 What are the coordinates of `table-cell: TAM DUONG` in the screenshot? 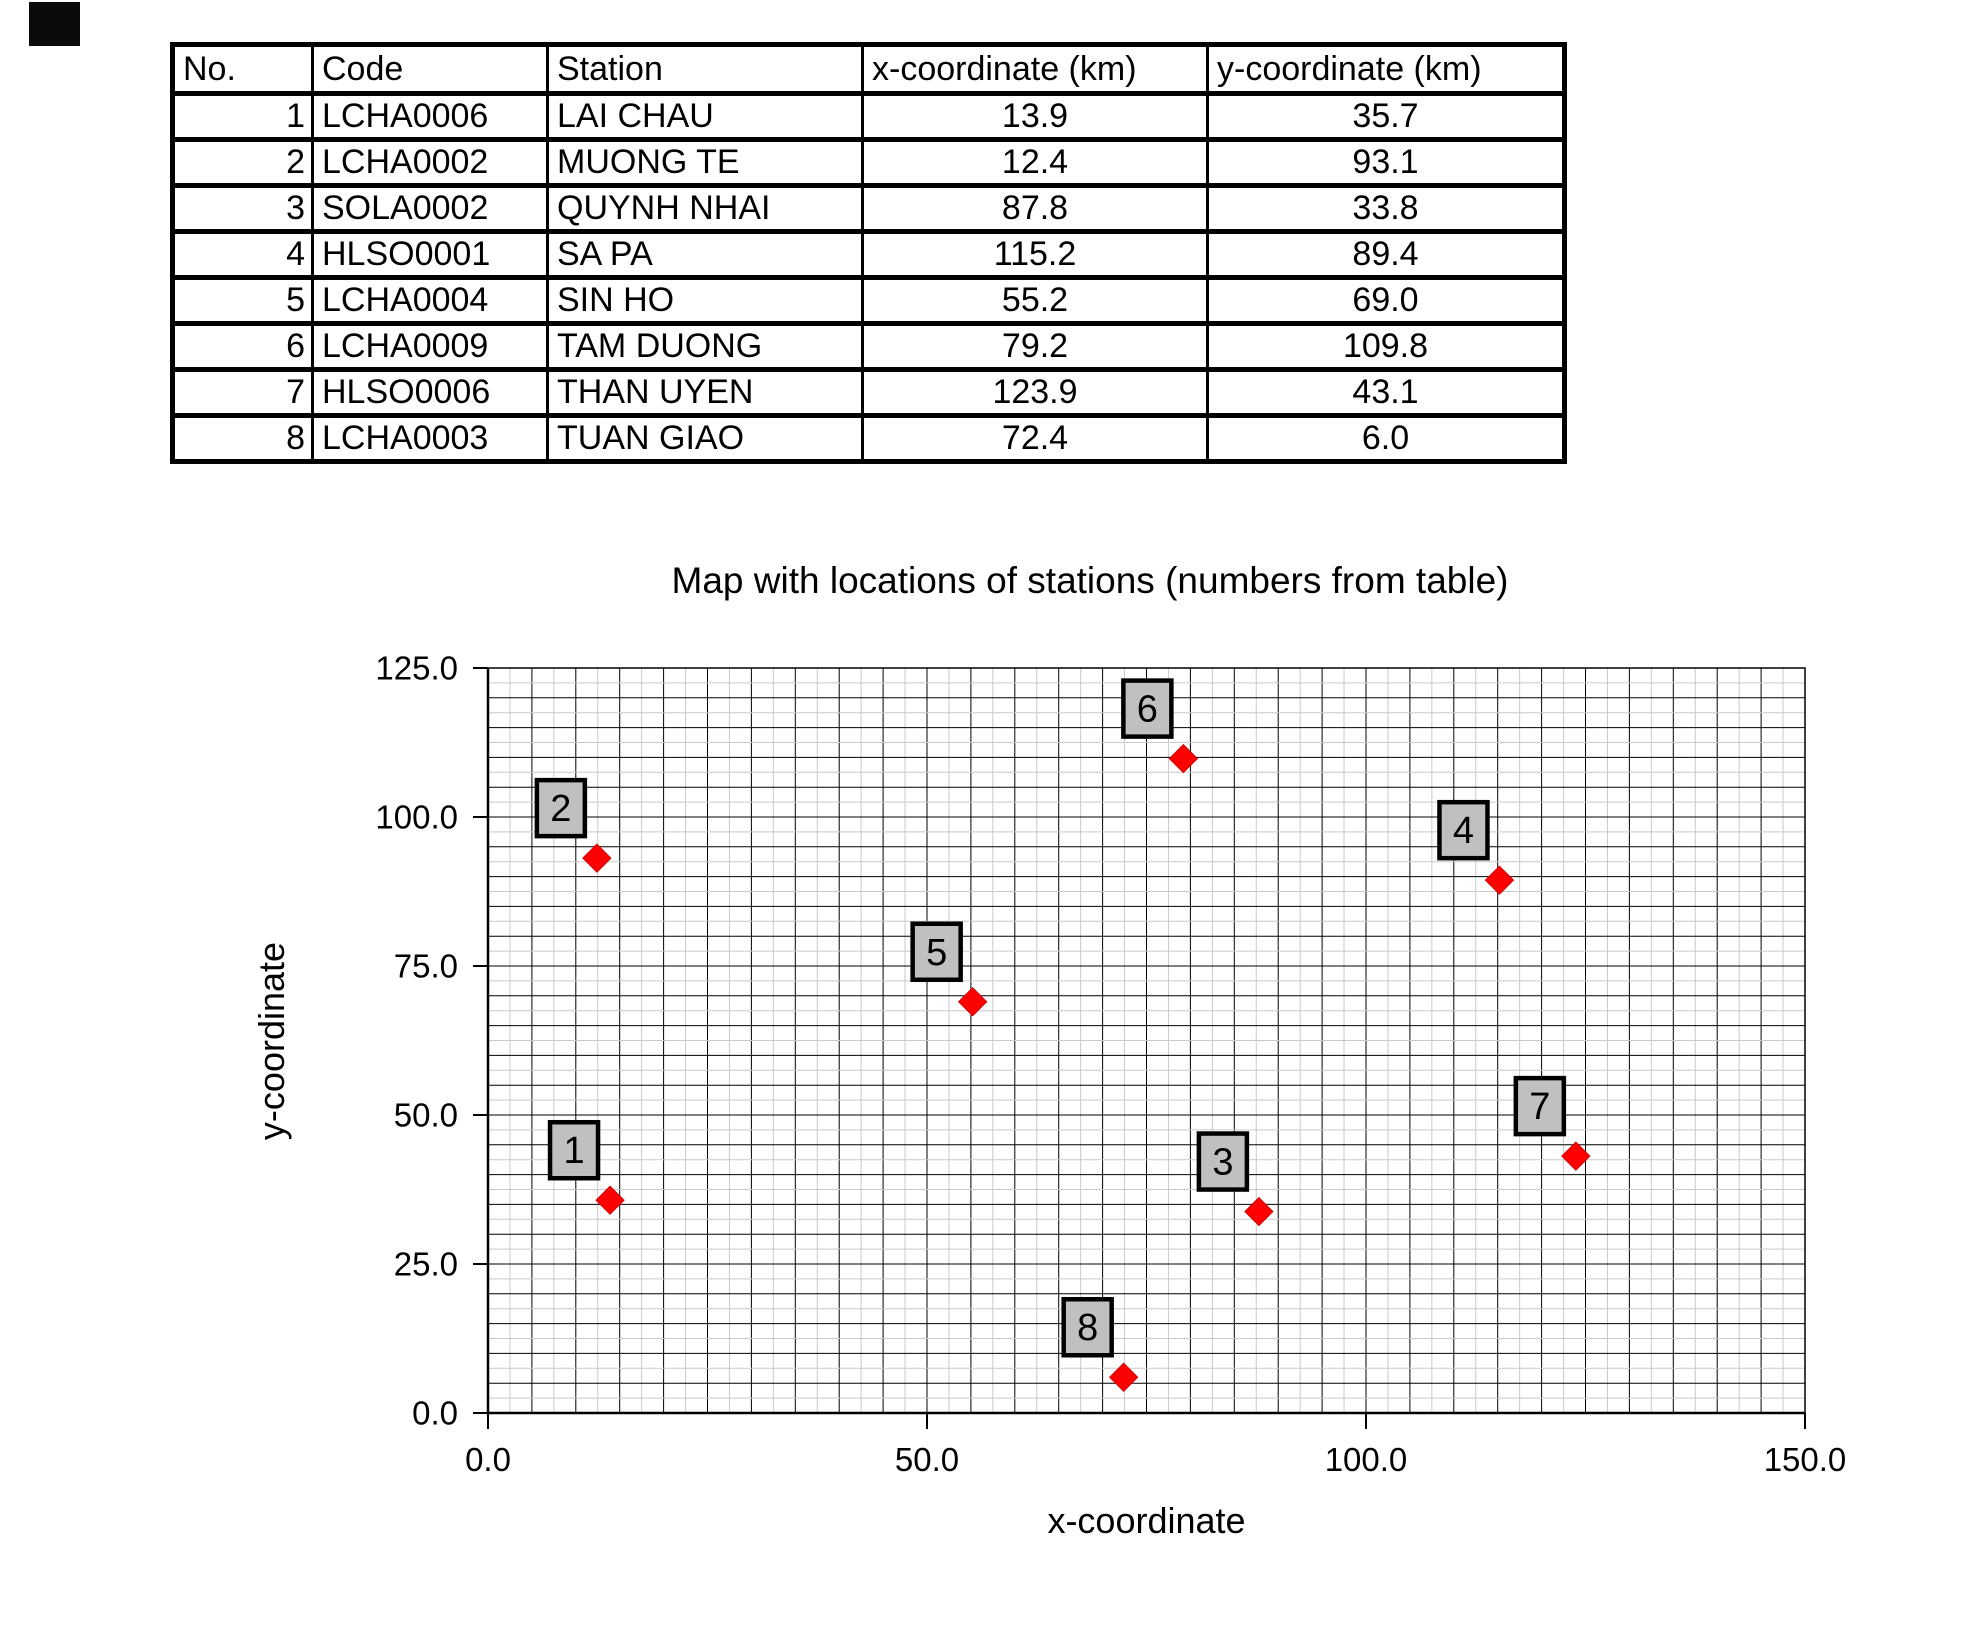 It's located at (705, 346).